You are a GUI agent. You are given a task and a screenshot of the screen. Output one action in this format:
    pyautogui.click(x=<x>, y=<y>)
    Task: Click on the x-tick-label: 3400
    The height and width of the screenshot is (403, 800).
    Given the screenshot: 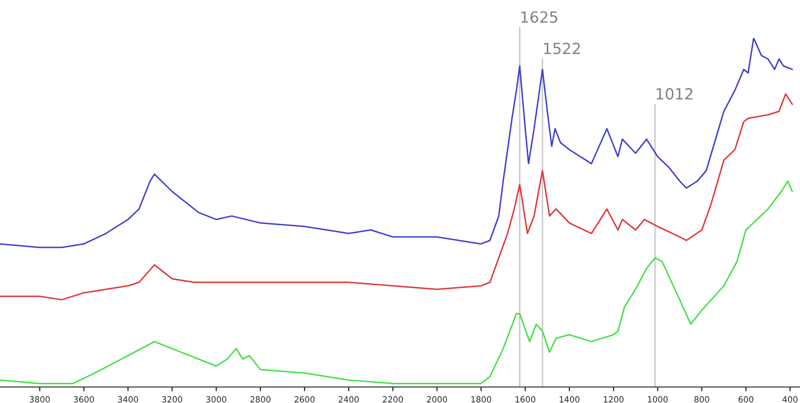 What is the action you would take?
    pyautogui.click(x=128, y=399)
    